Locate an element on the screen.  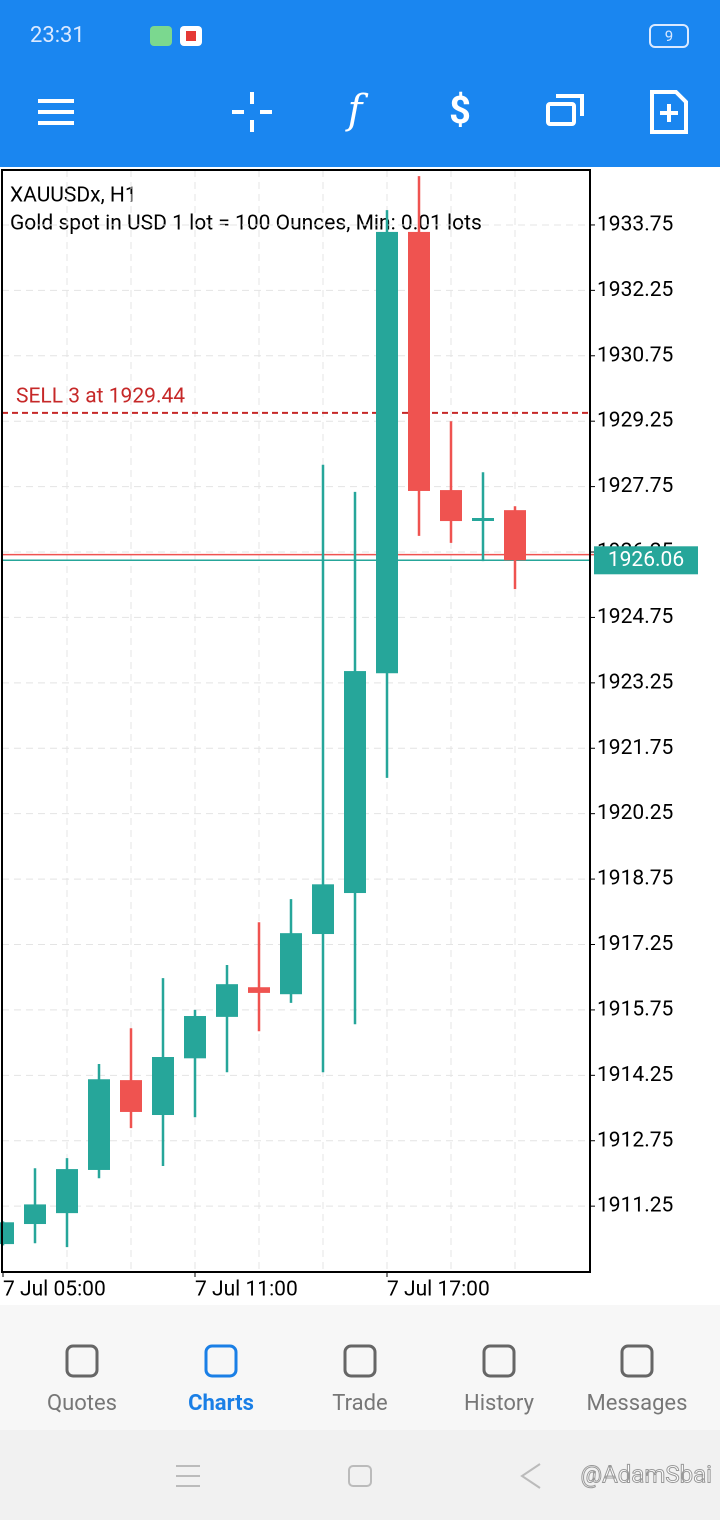
tab-bar is located at coordinates (360, 1367).